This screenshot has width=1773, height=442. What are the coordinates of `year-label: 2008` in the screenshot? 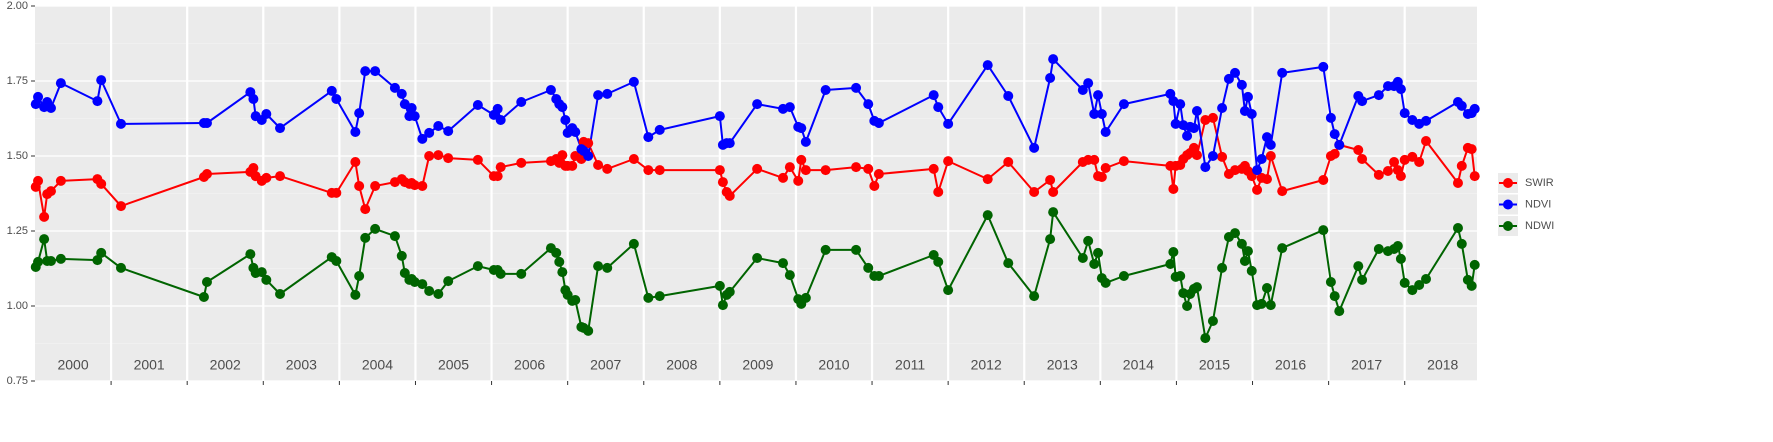 It's located at (681, 365).